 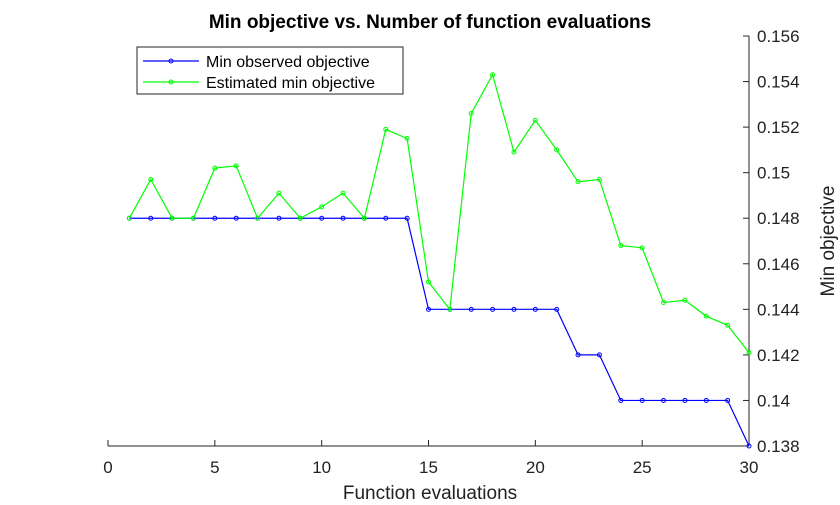 What do you see at coordinates (828, 241) in the screenshot?
I see `y-axis-label: Min objective` at bounding box center [828, 241].